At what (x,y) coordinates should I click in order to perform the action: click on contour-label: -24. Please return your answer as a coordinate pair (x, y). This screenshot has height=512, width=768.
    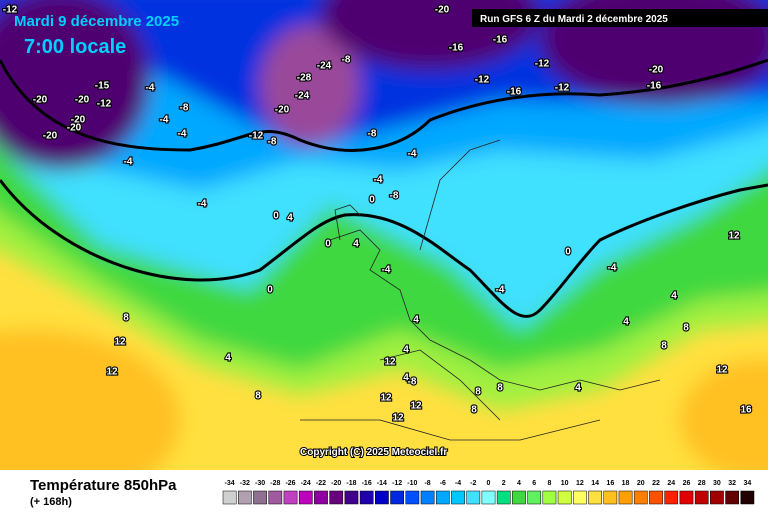
    Looking at the image, I should click on (302, 96).